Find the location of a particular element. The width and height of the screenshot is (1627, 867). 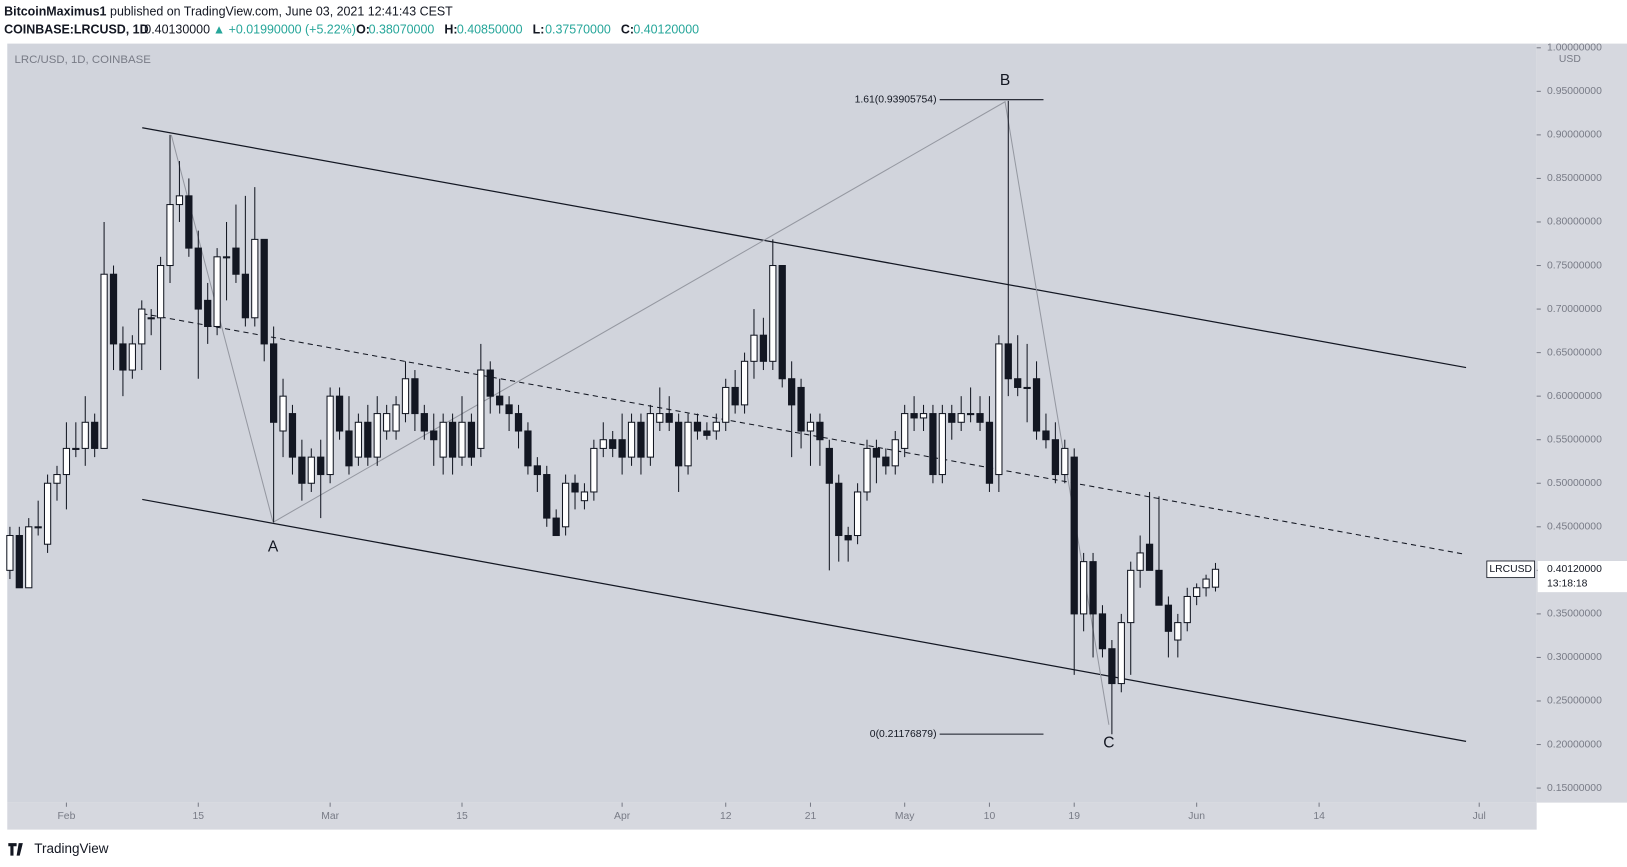

x-tick-label: 19 is located at coordinates (1074, 816).